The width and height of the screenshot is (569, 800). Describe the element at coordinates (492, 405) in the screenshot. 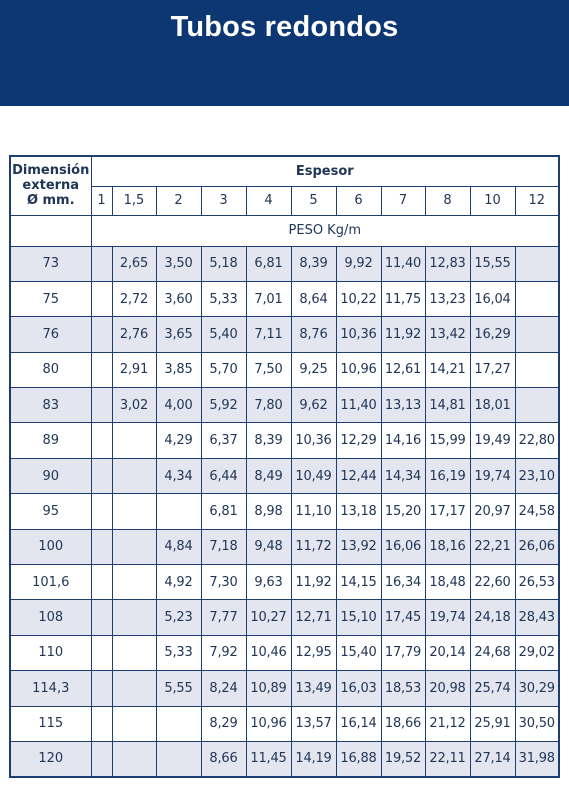

I see `weight-cell: 18,01` at that location.